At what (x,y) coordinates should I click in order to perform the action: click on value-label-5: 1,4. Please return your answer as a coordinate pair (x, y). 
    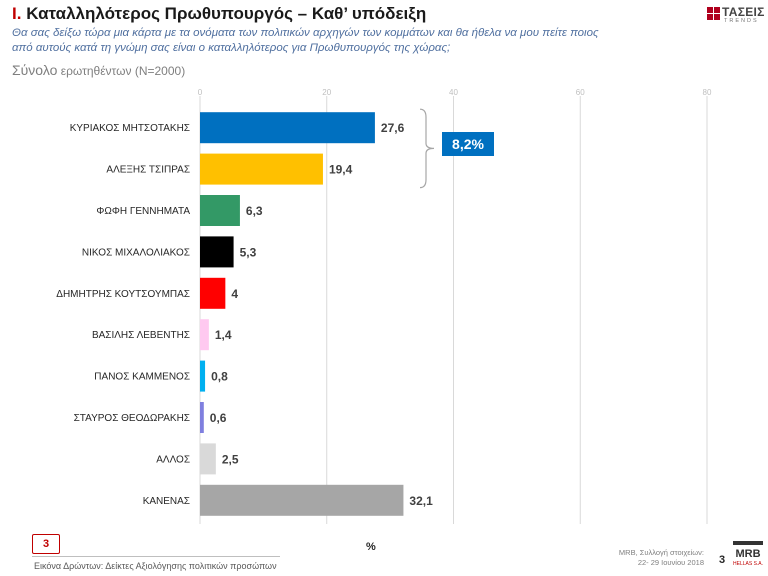
    Looking at the image, I should click on (223, 335).